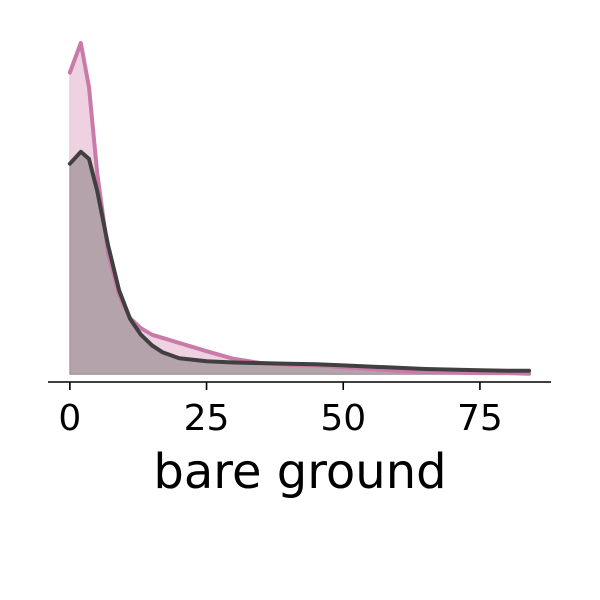  What do you see at coordinates (480, 418) in the screenshot?
I see `x-tick-label: 75` at bounding box center [480, 418].